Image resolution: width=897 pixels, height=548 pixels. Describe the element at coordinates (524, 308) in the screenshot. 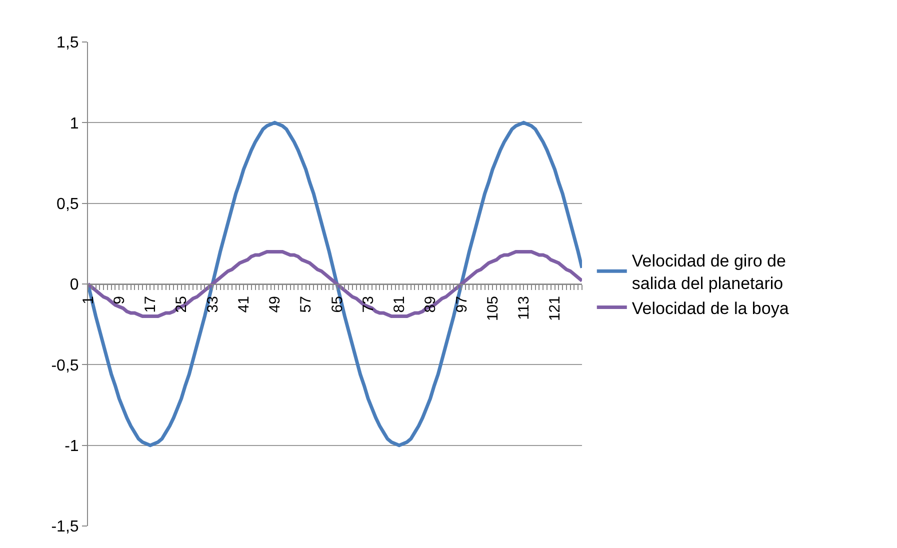

I see `x-tick-label: 113` at that location.